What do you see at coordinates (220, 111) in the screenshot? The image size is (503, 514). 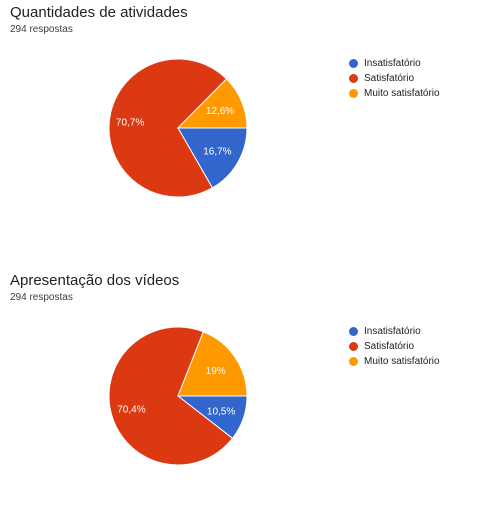 I see `pie-label-muito-satisfatorio: 12,6%` at bounding box center [220, 111].